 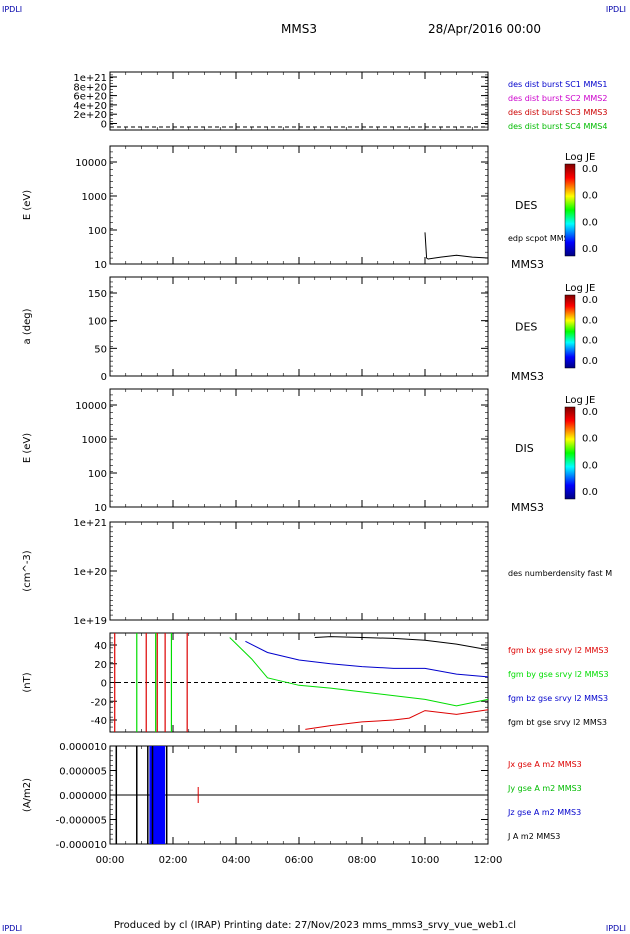 I want to click on y-tick-label: 2e+20, so click(x=90, y=115).